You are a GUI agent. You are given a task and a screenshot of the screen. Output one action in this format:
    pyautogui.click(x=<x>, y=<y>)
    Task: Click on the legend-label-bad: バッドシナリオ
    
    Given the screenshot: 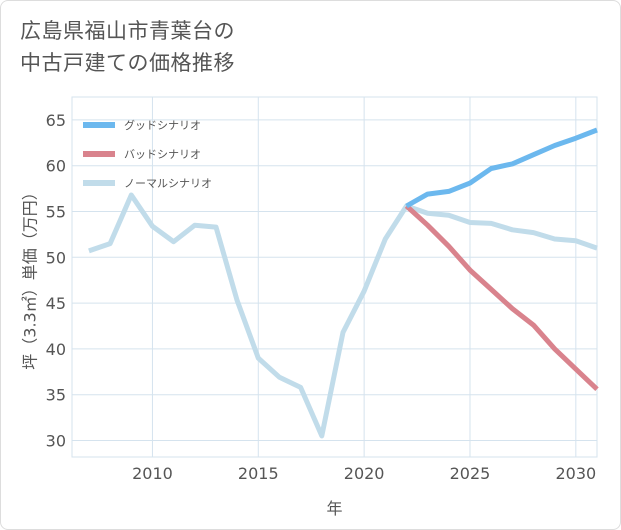 What is the action you would take?
    pyautogui.click(x=162, y=154)
    